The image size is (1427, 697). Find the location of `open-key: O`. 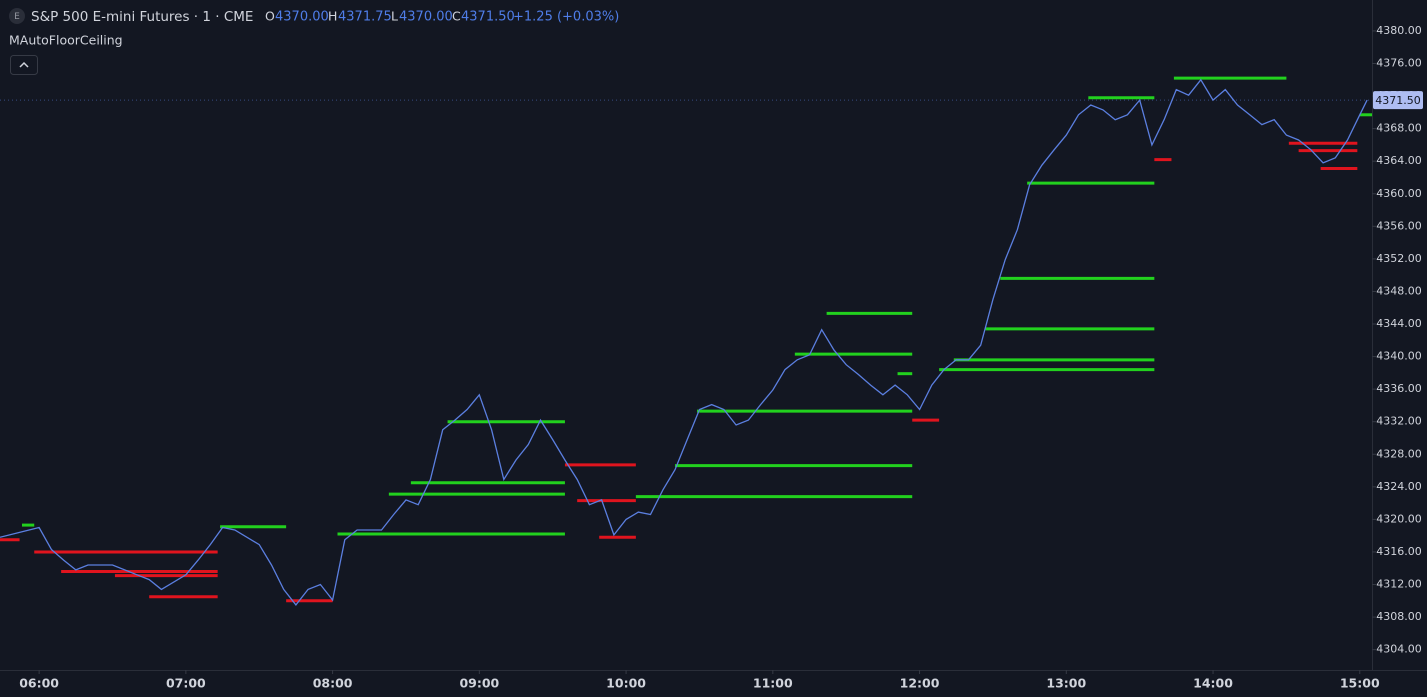

open-key: O is located at coordinates (270, 16).